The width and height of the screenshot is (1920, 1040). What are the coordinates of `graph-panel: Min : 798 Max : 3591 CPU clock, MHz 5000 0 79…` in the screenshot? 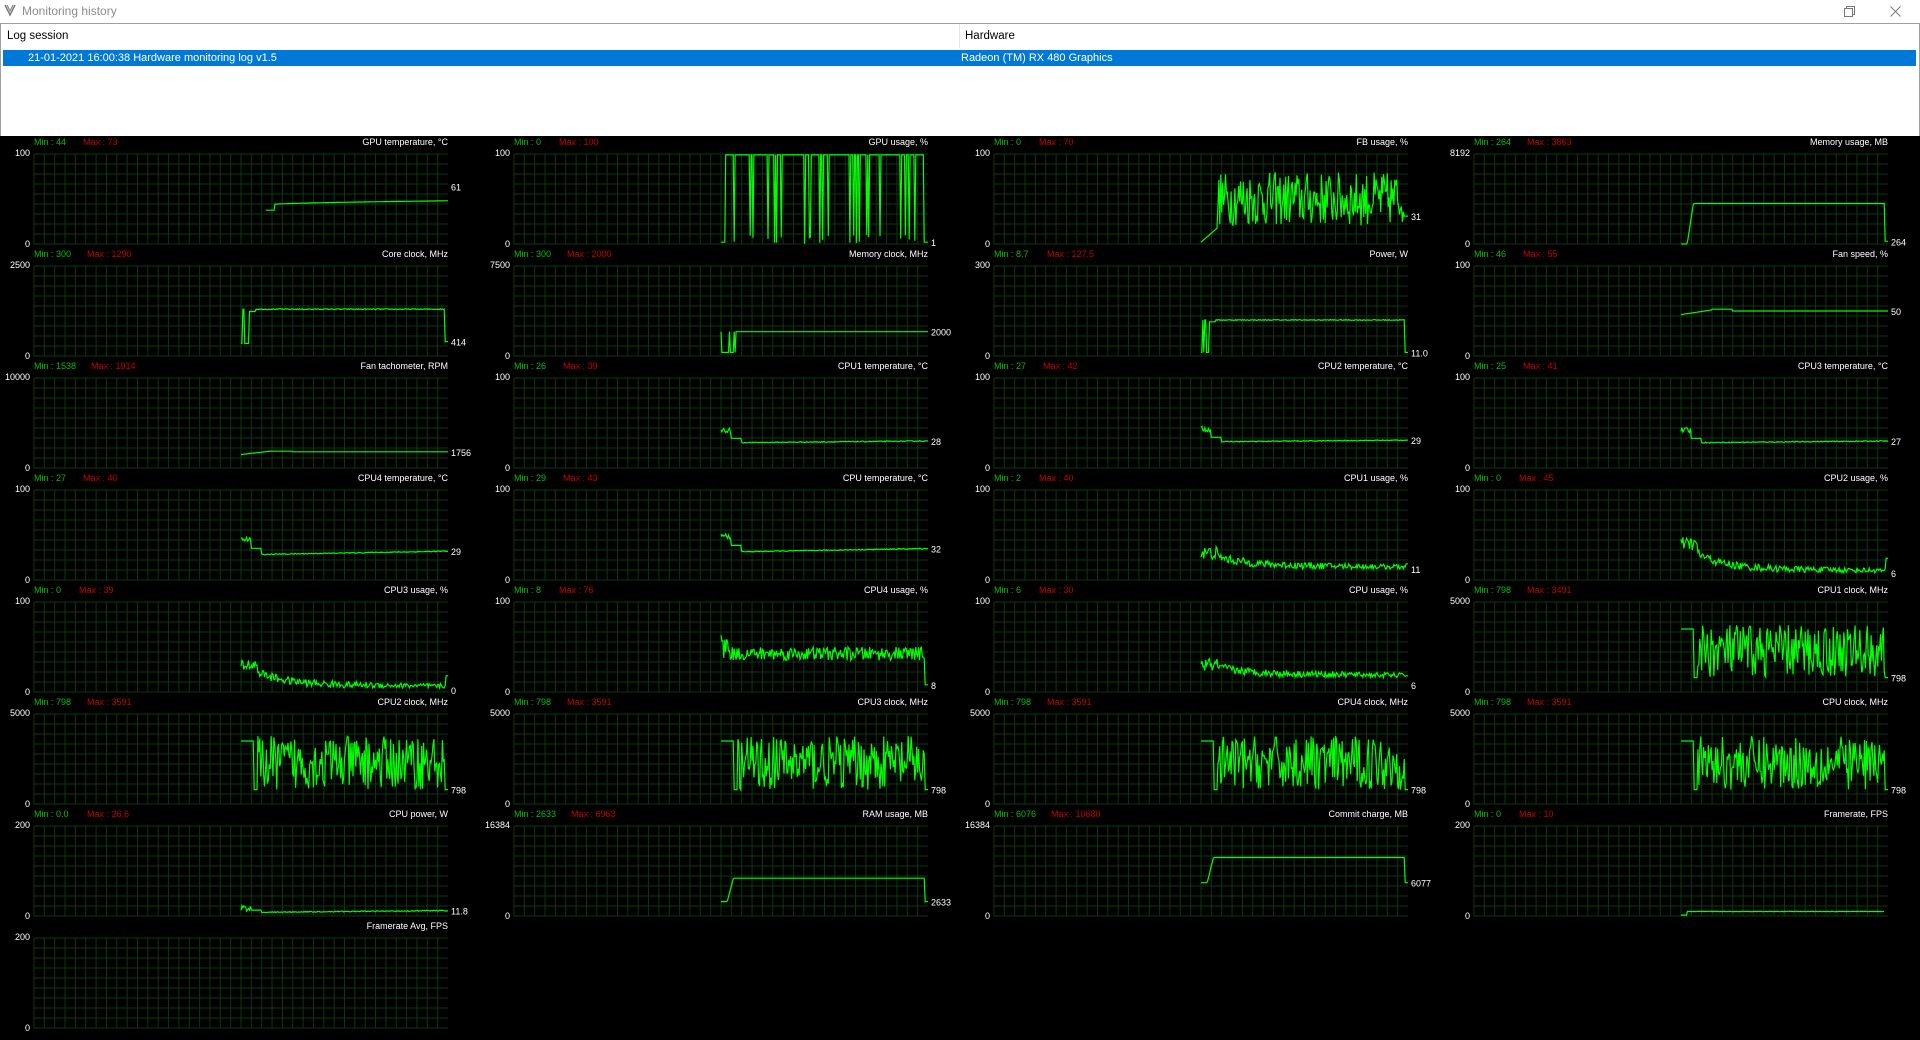 It's located at (1678, 753).